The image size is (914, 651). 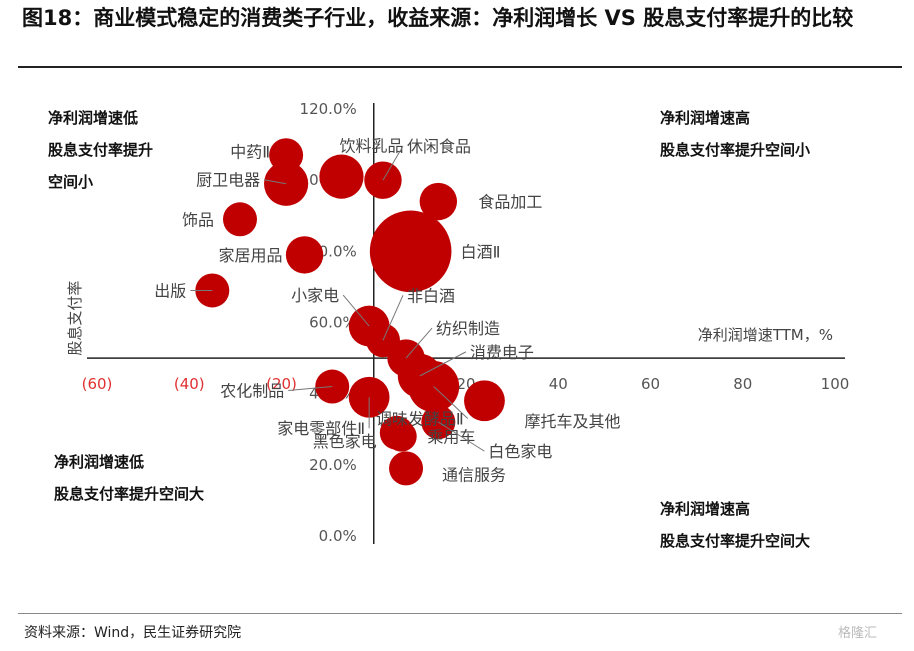 What do you see at coordinates (239, 219) in the screenshot?
I see `bubble-饰品` at bounding box center [239, 219].